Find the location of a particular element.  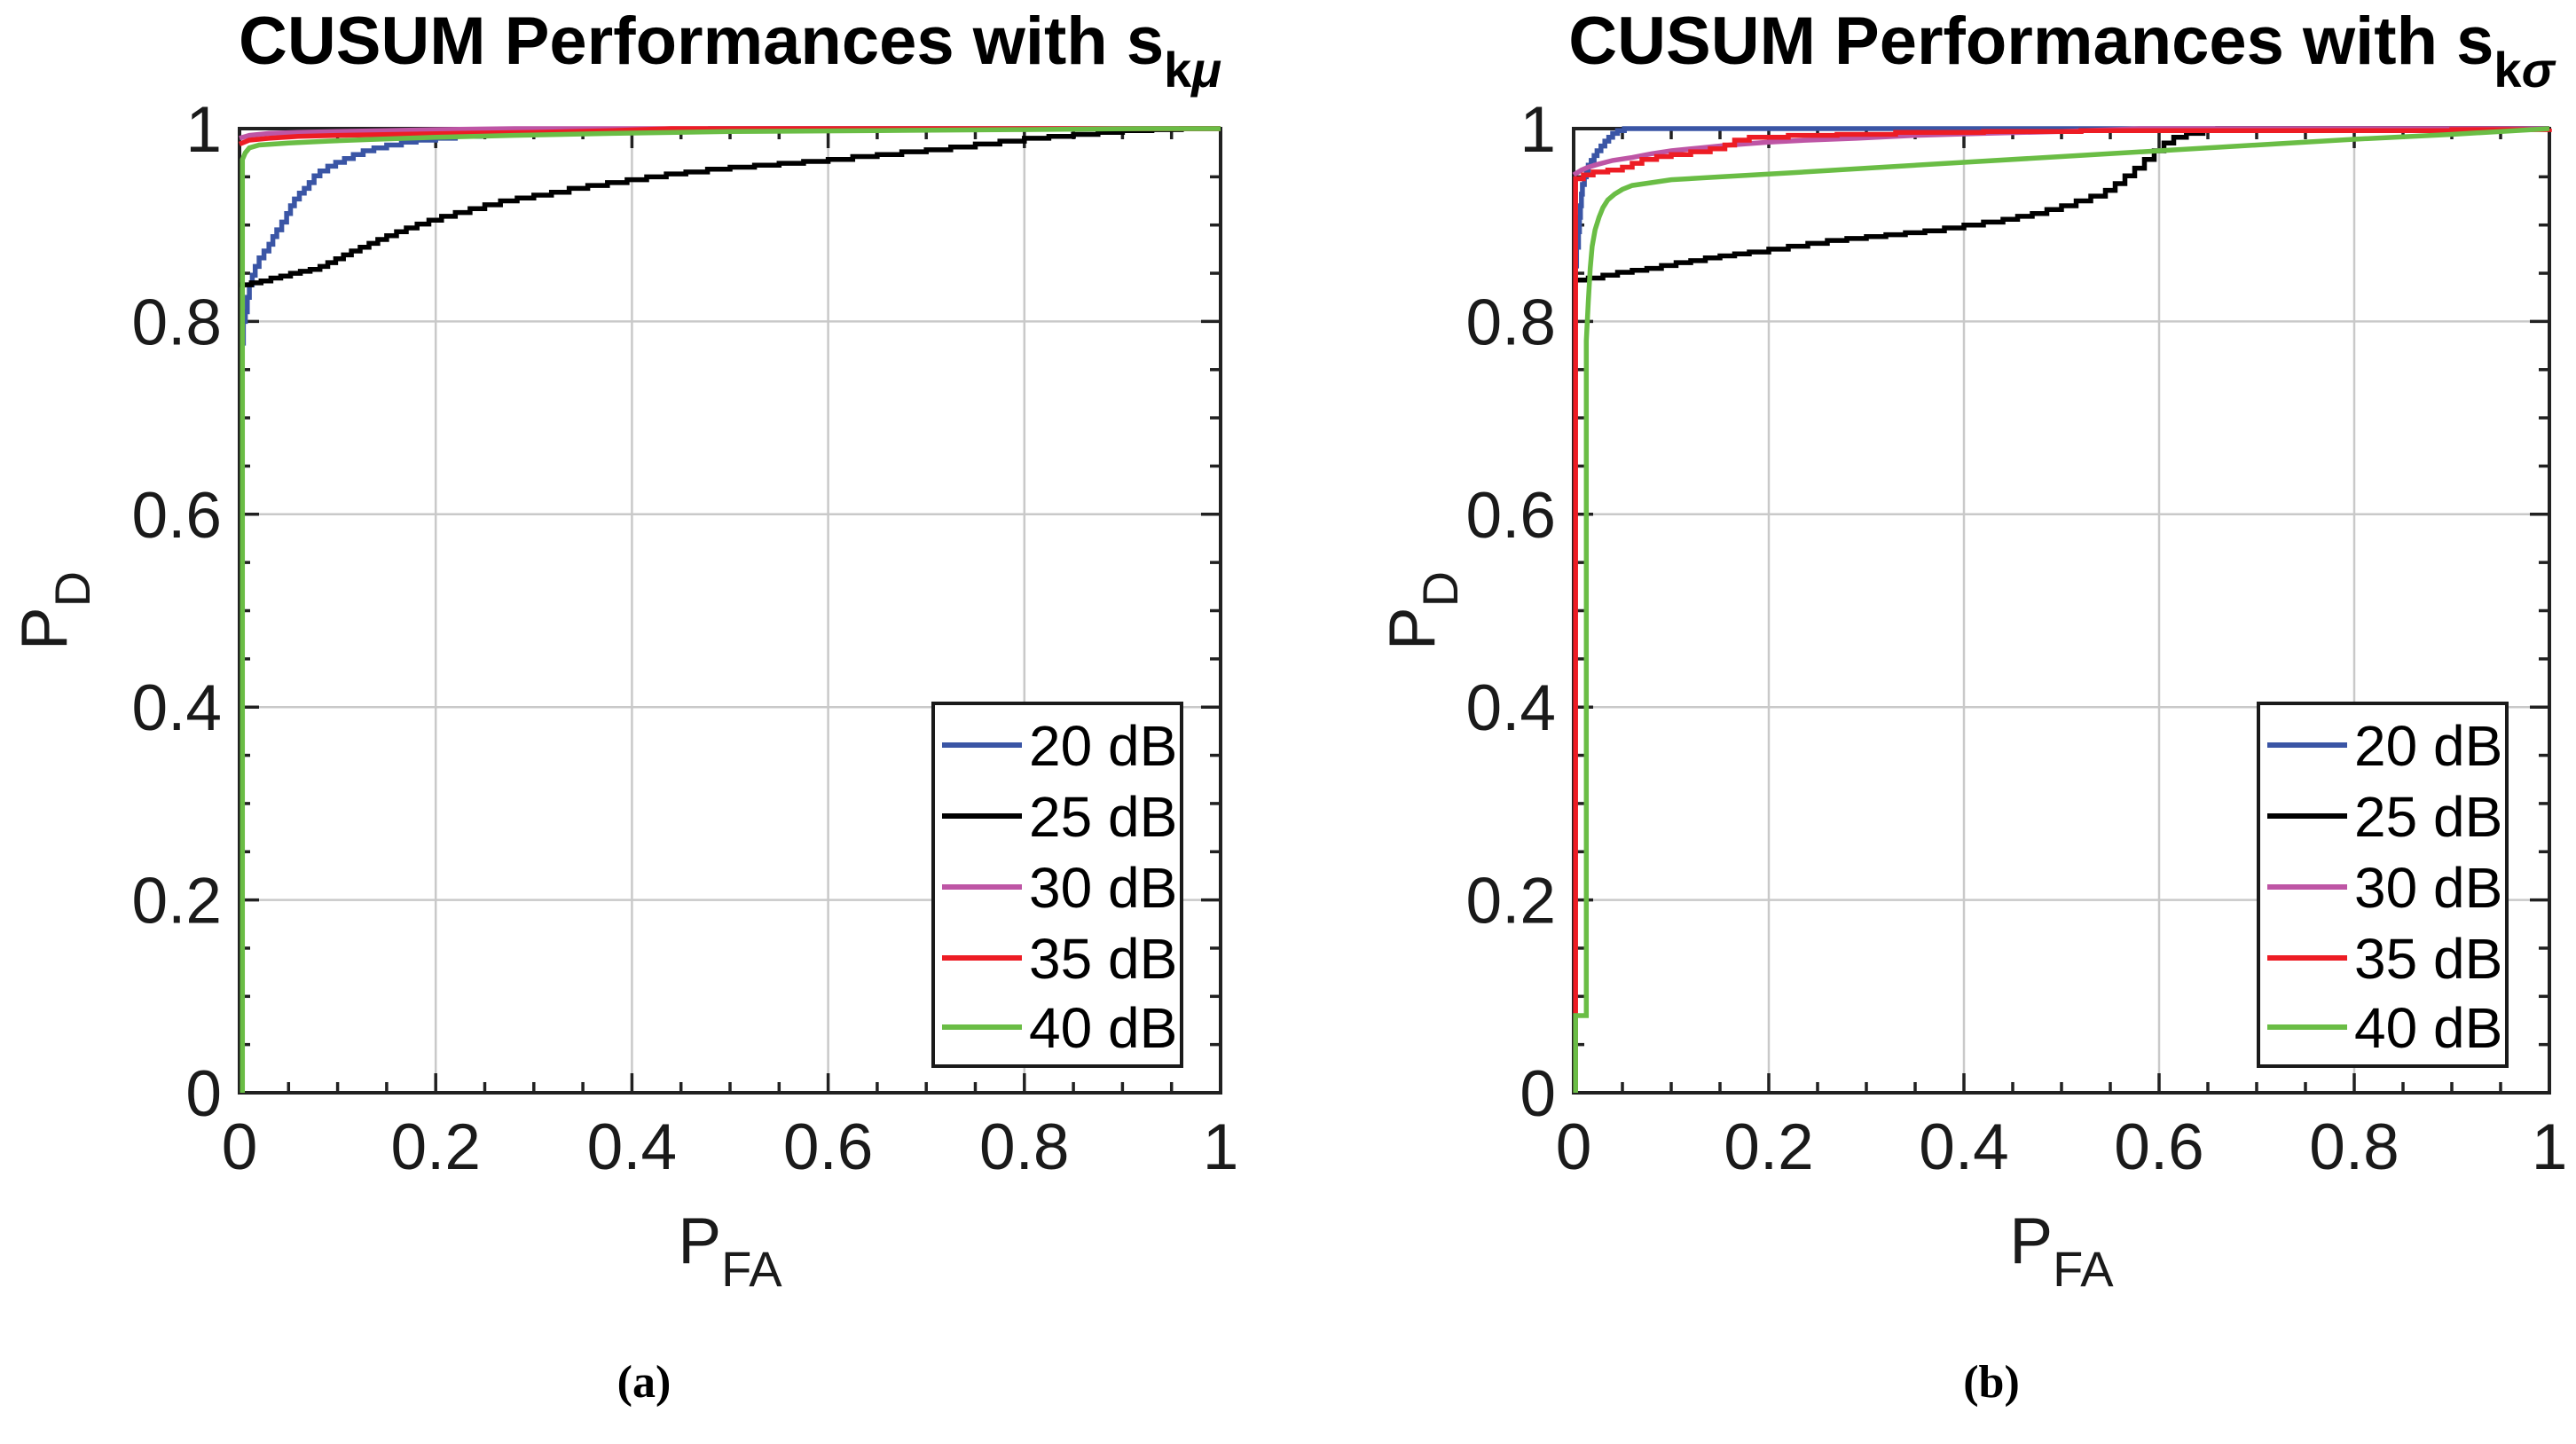

chart-title: CUSUM Performances with skμ is located at coordinates (730, 51).